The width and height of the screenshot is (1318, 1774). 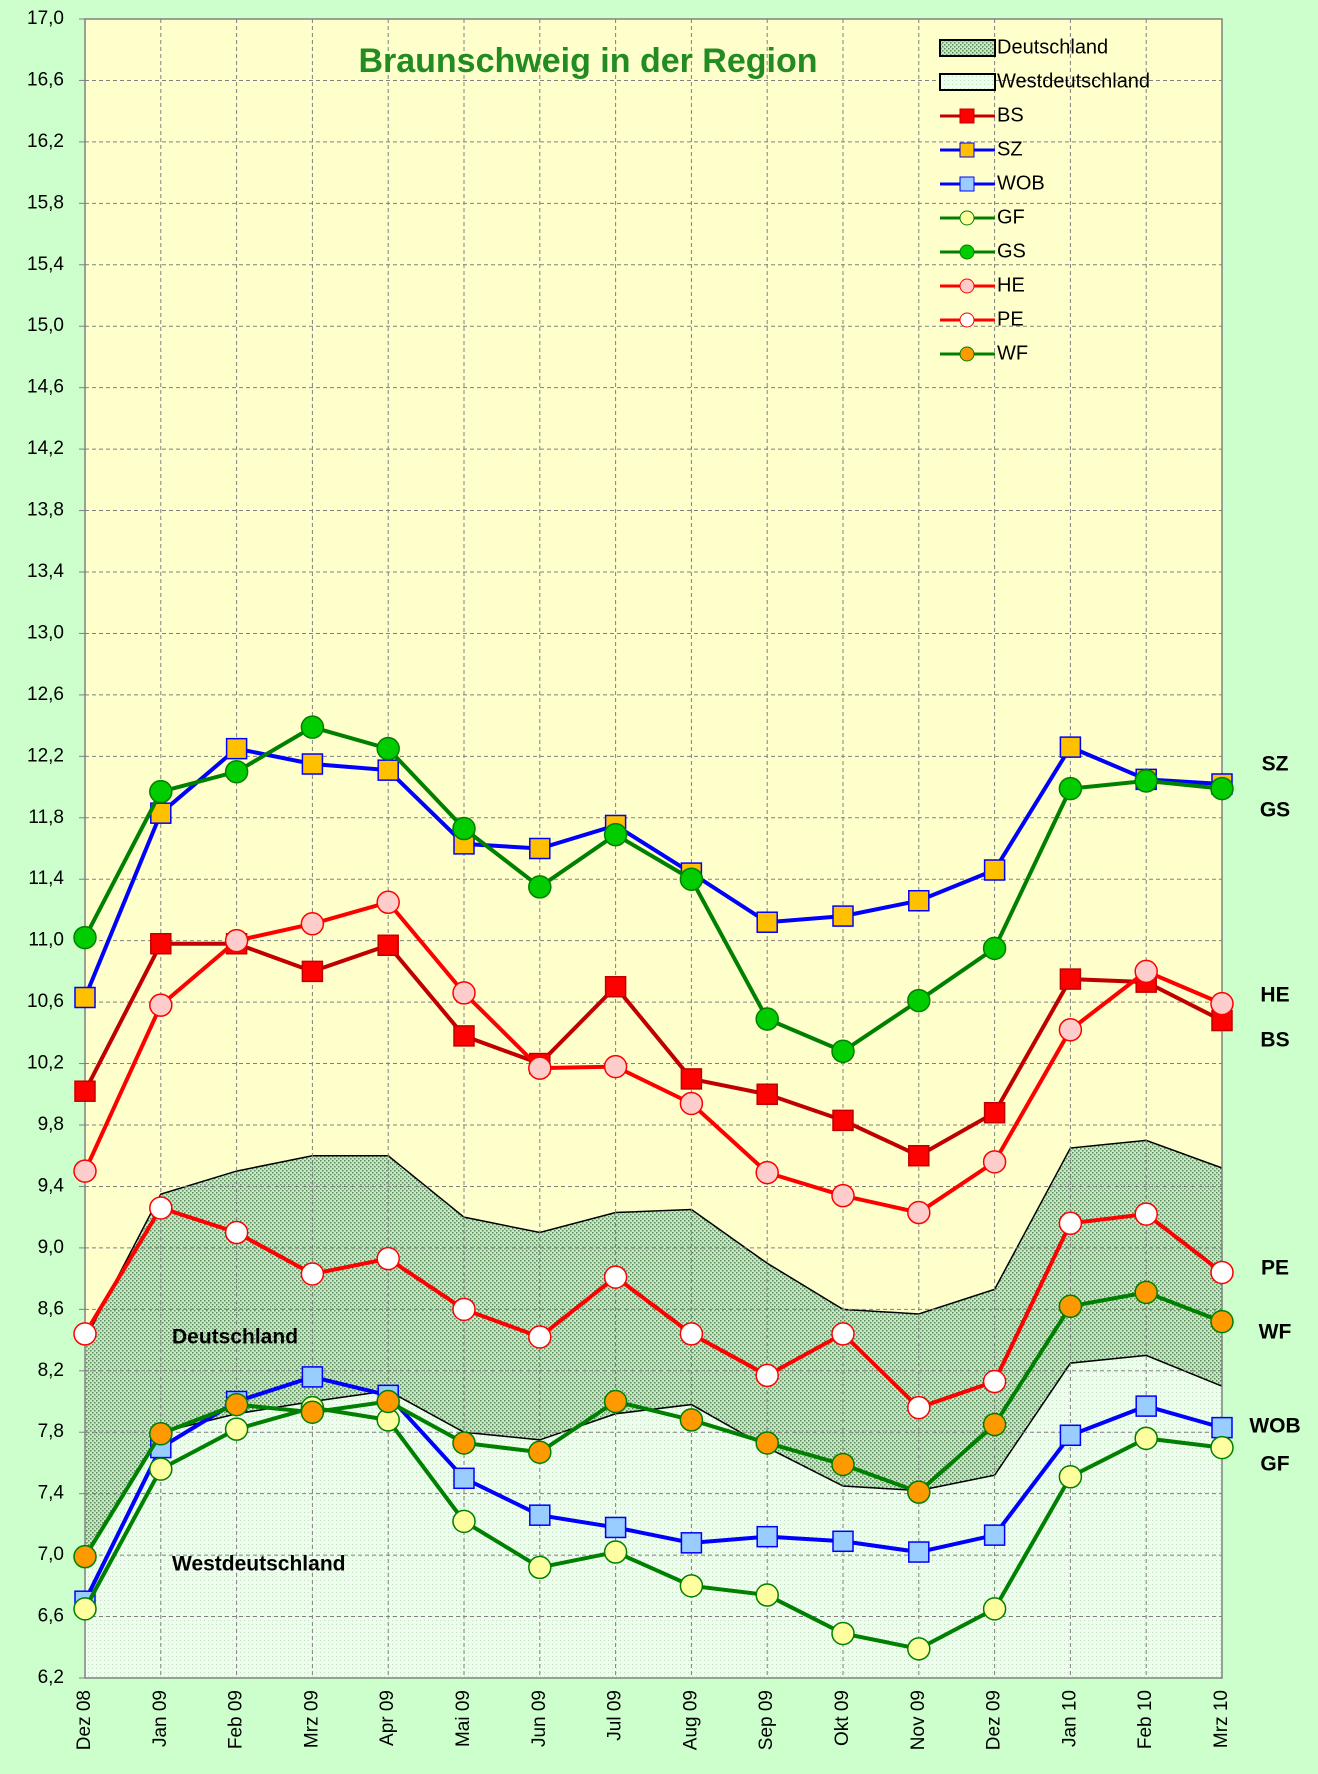 I want to click on x-tick-label: Feb 10, so click(x=1145, y=1719).